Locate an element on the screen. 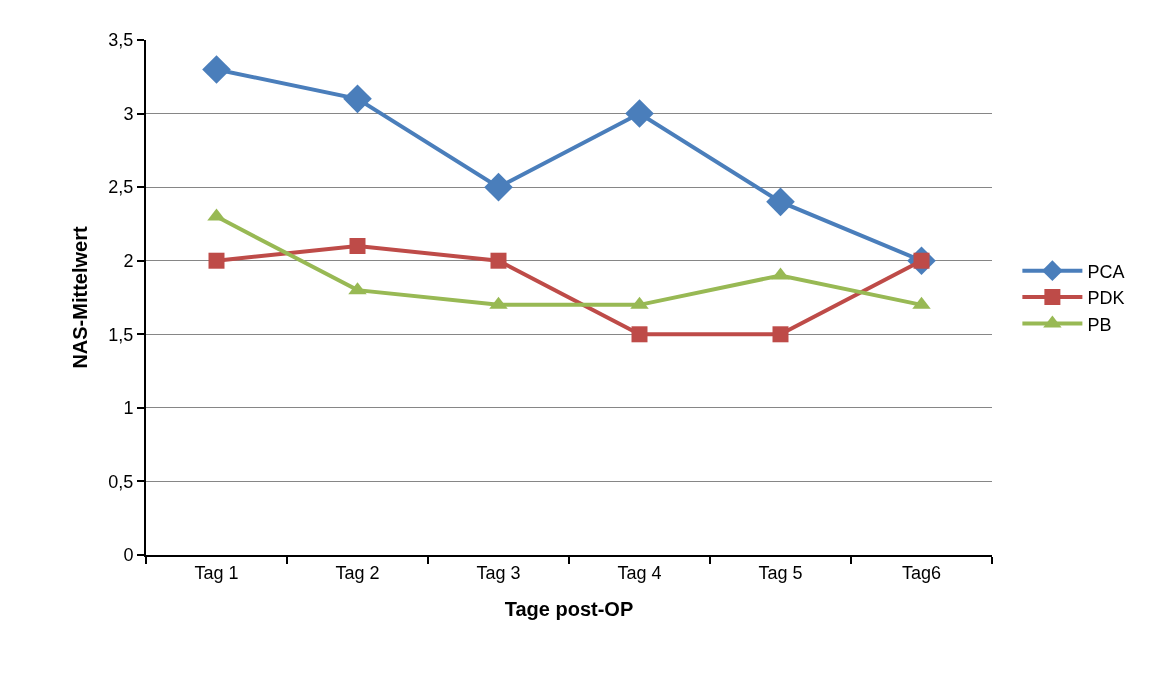  y-tick-label: 0,5 is located at coordinates (121, 481).